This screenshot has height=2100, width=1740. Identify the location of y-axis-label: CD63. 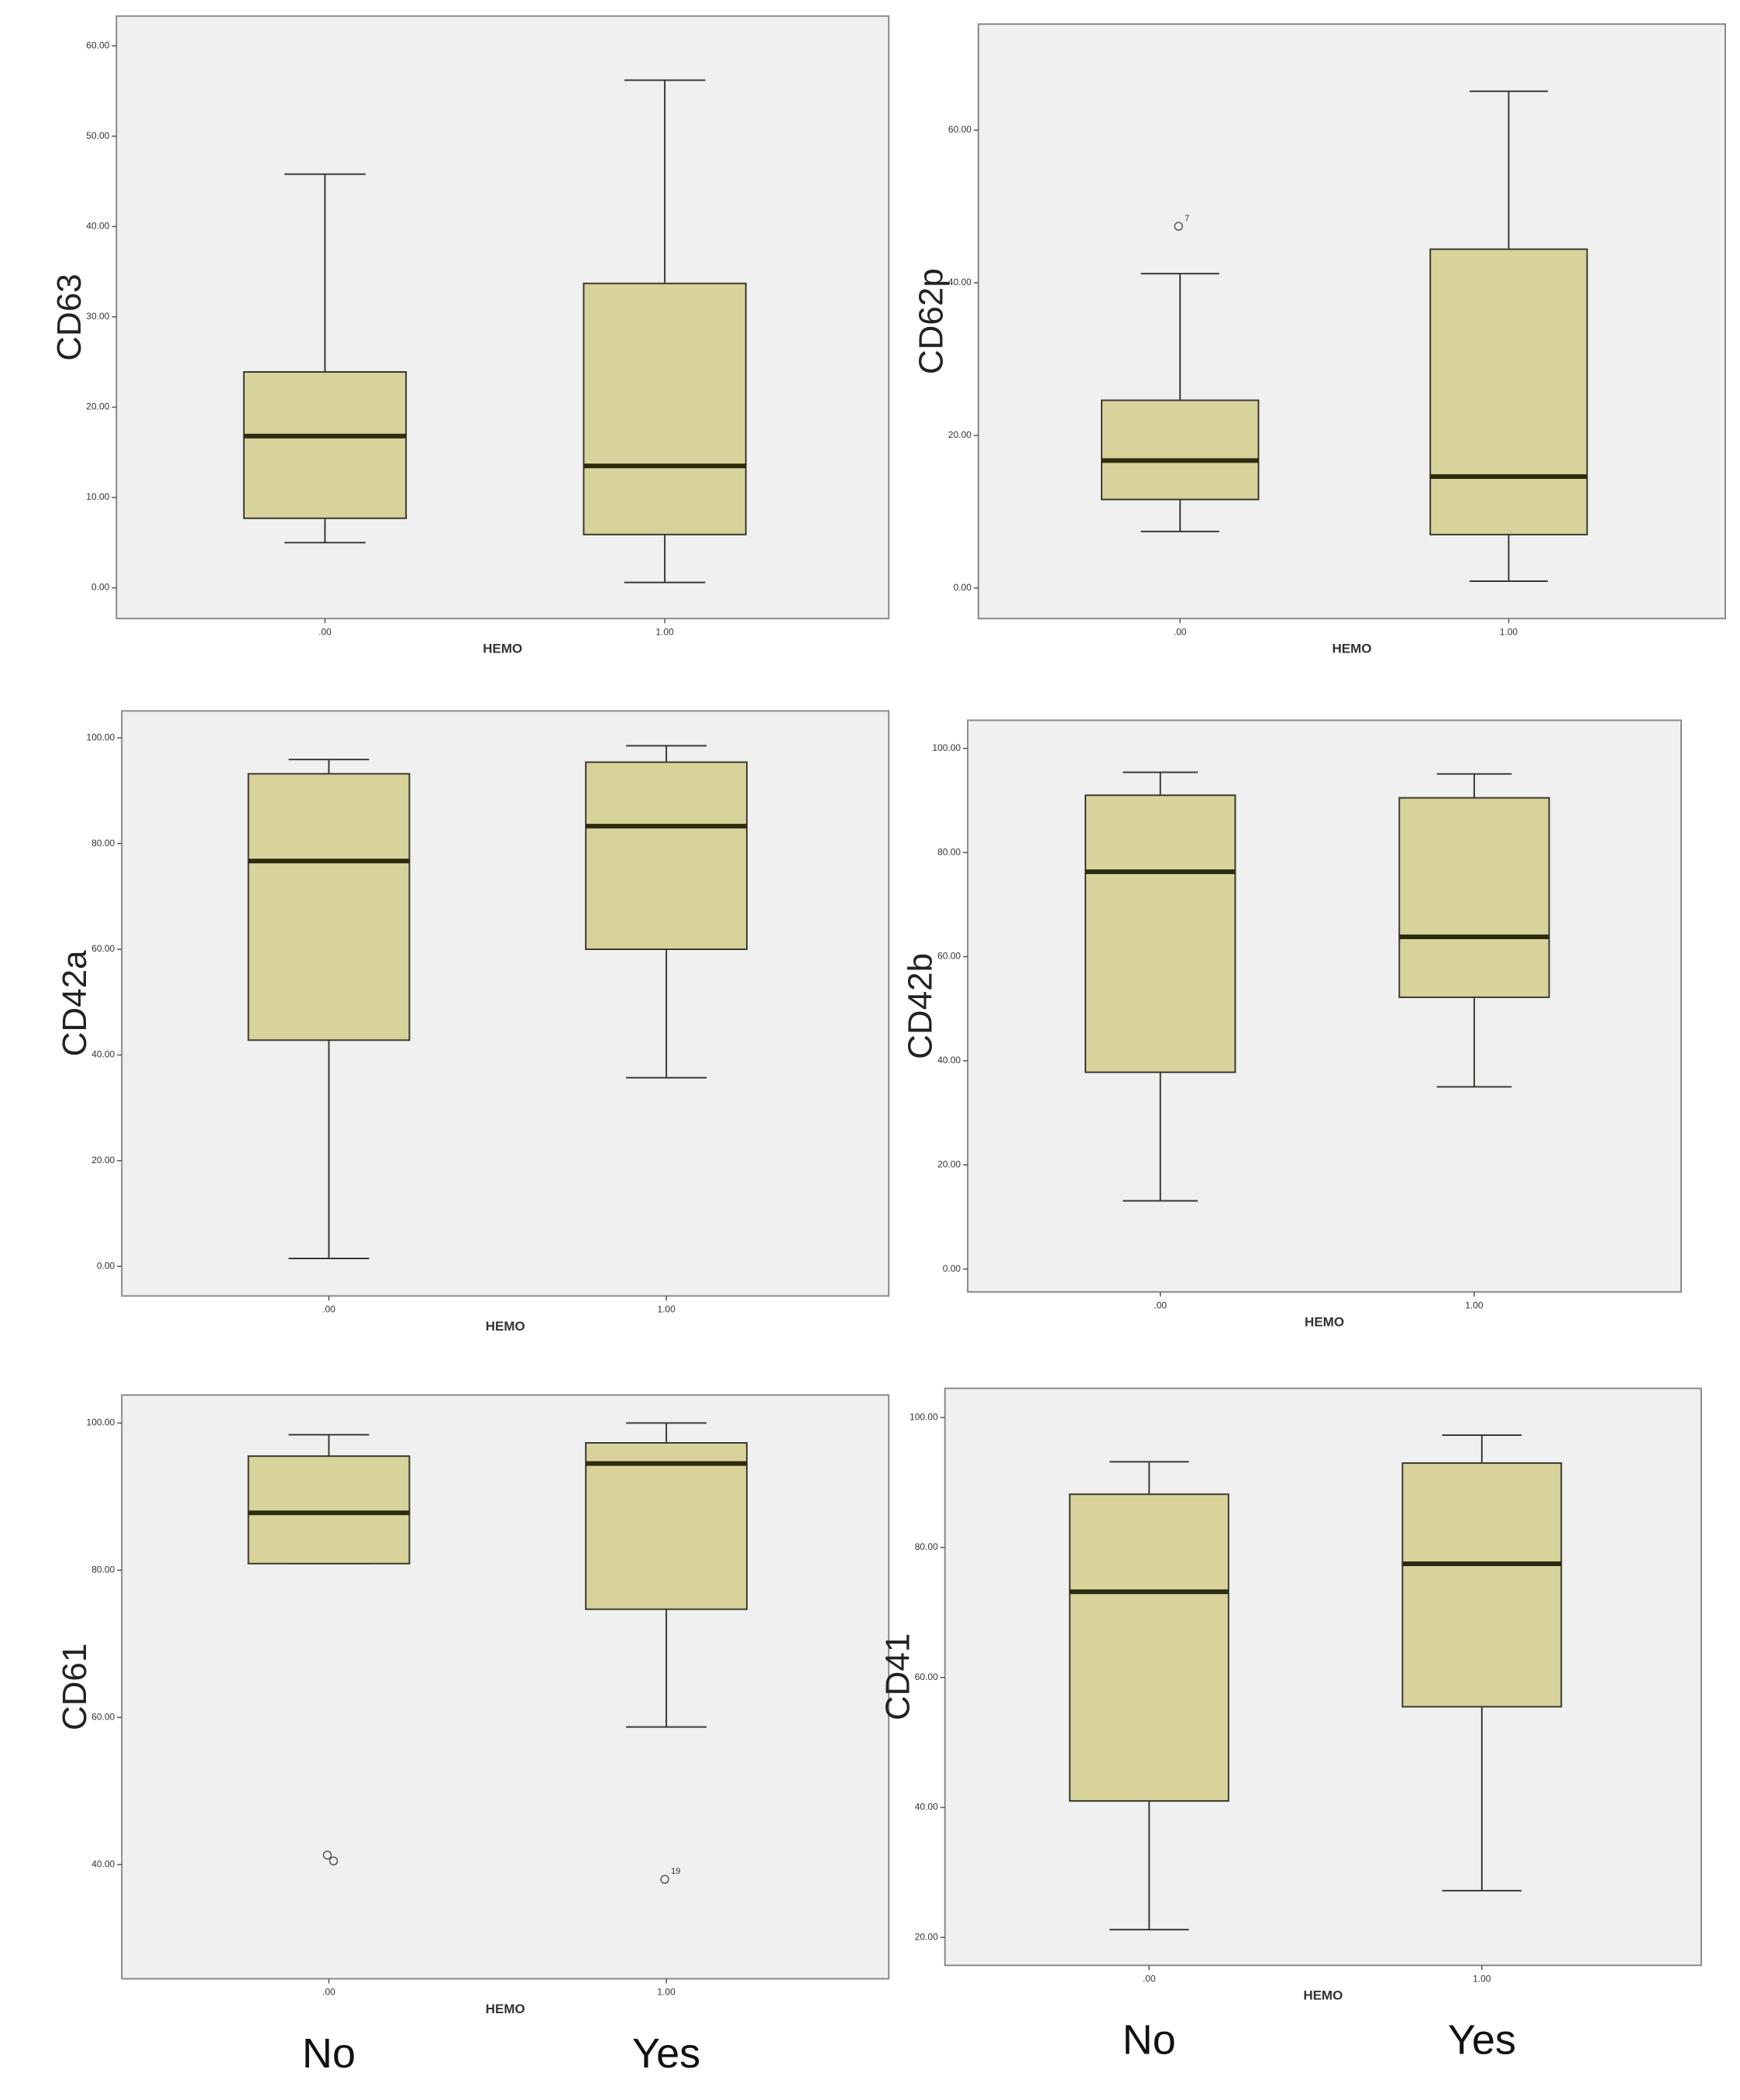
(69, 317).